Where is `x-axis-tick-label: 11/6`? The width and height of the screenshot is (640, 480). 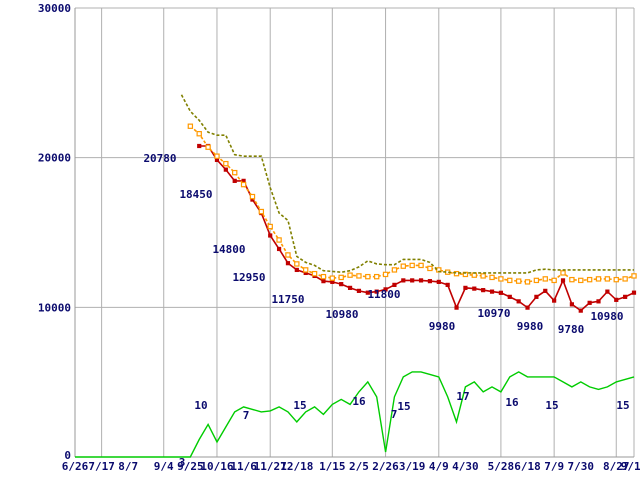
x-axis-tick-label: 11/6 is located at coordinates (243, 466).